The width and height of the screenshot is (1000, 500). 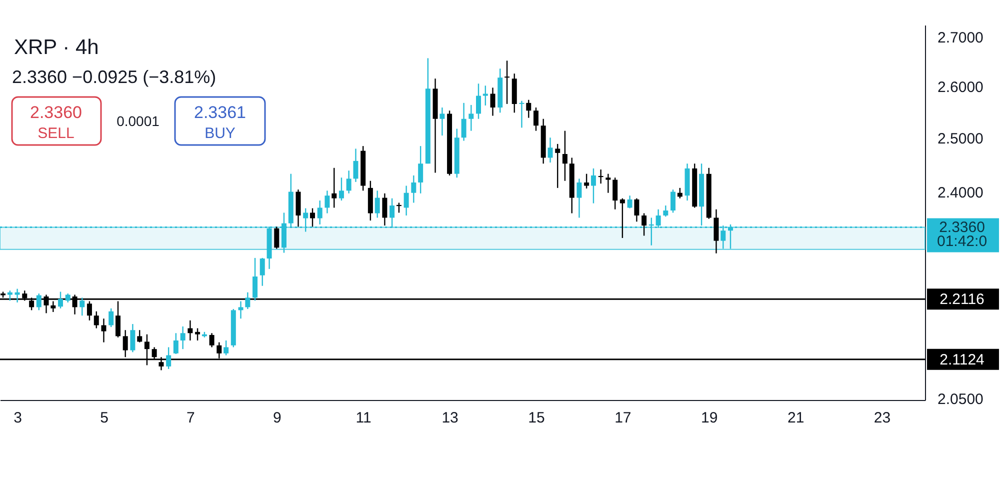 I want to click on x-tick-label: 17, so click(x=623, y=418).